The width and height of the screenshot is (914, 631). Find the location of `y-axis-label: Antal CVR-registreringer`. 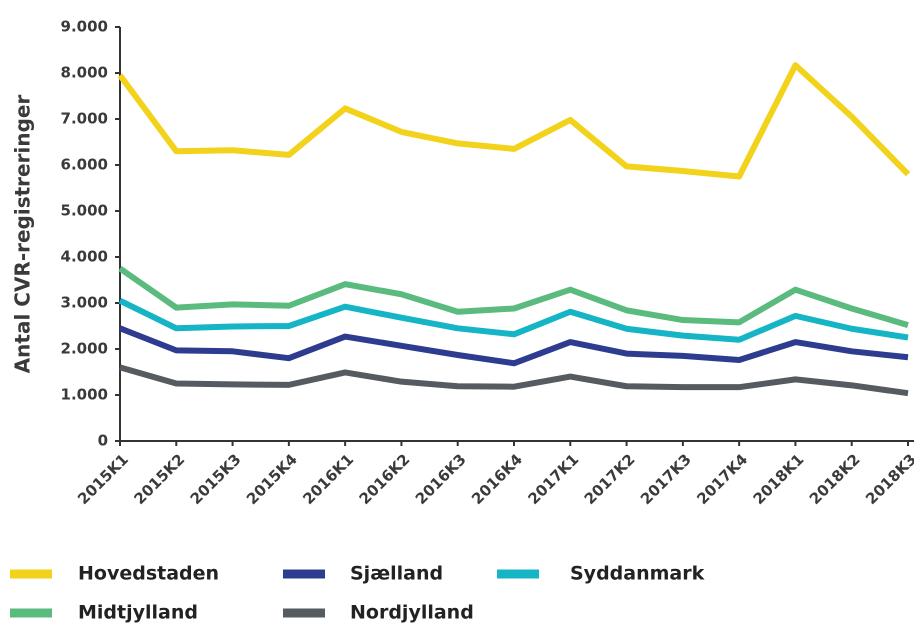

y-axis-label: Antal CVR-registreringer is located at coordinates (23, 234).